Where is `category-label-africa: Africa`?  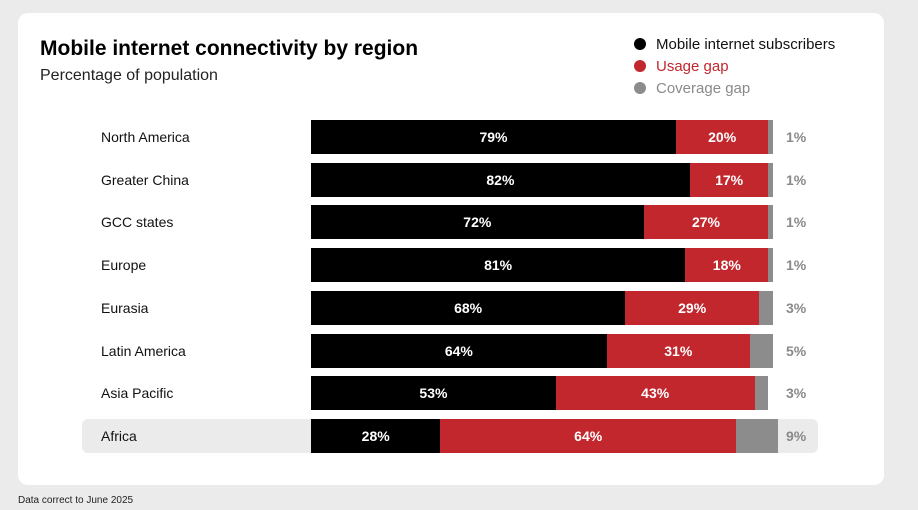
category-label-africa: Africa is located at coordinates (119, 435).